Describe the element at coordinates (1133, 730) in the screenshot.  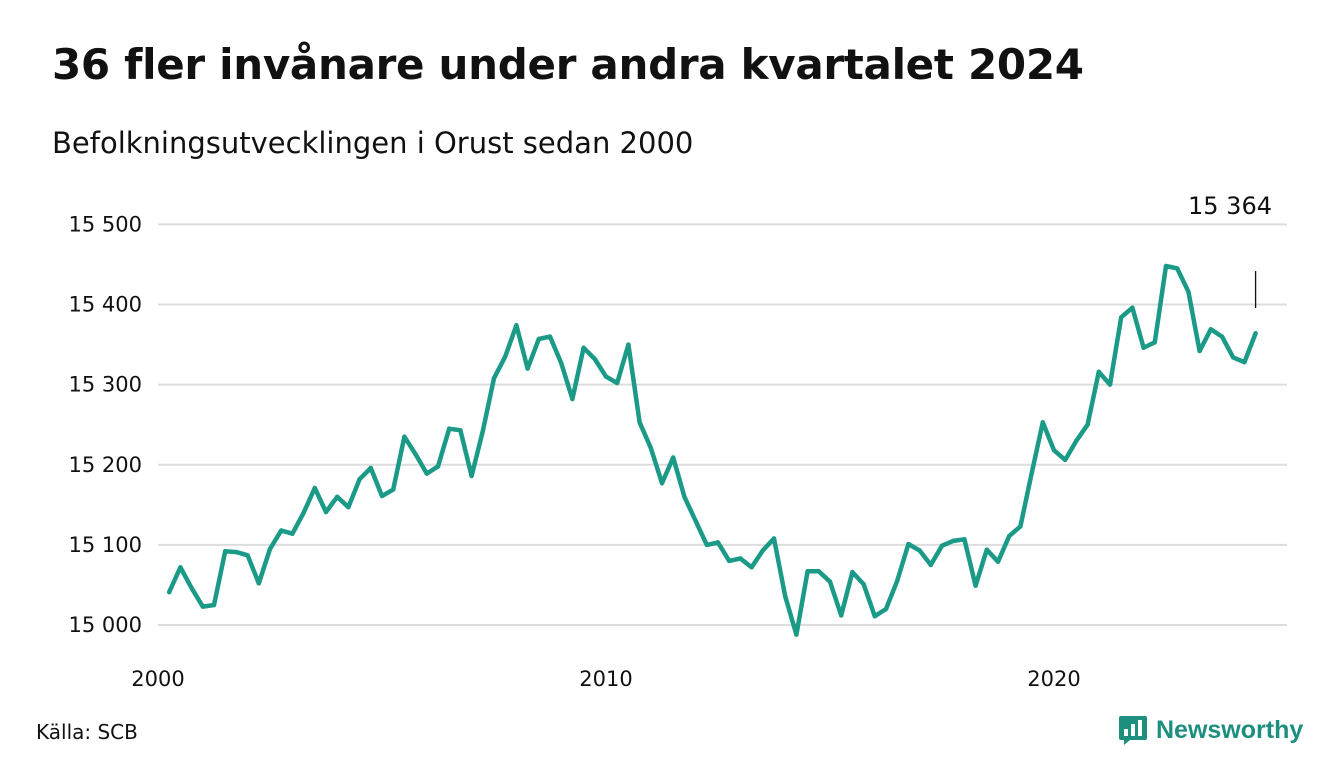
I see `bar-chart-speech-bubble-icon` at that location.